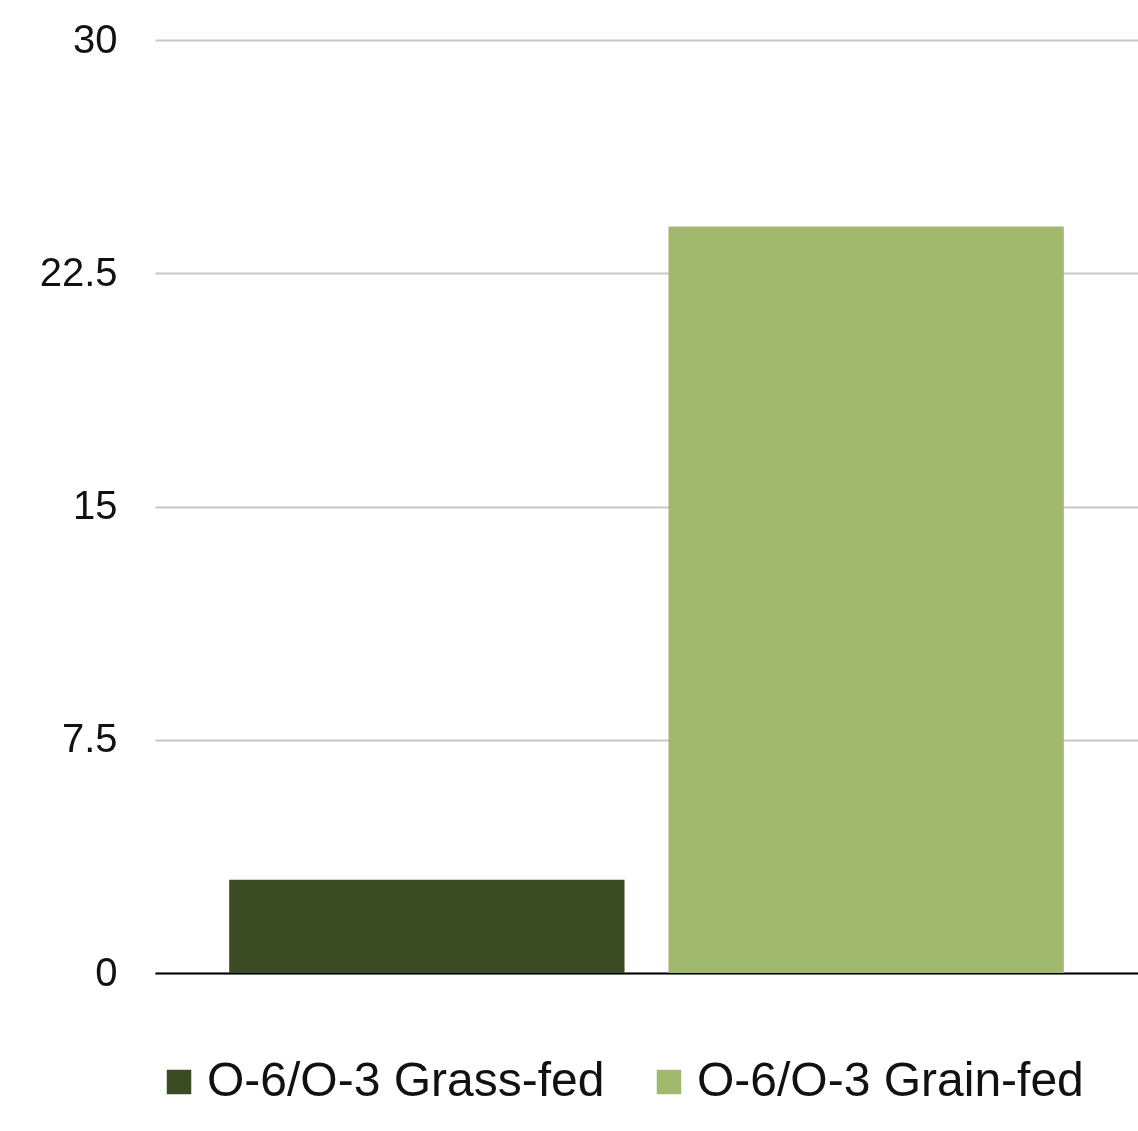 This screenshot has width=1138, height=1131. What do you see at coordinates (106, 971) in the screenshot?
I see `y-tick-label: 0` at bounding box center [106, 971].